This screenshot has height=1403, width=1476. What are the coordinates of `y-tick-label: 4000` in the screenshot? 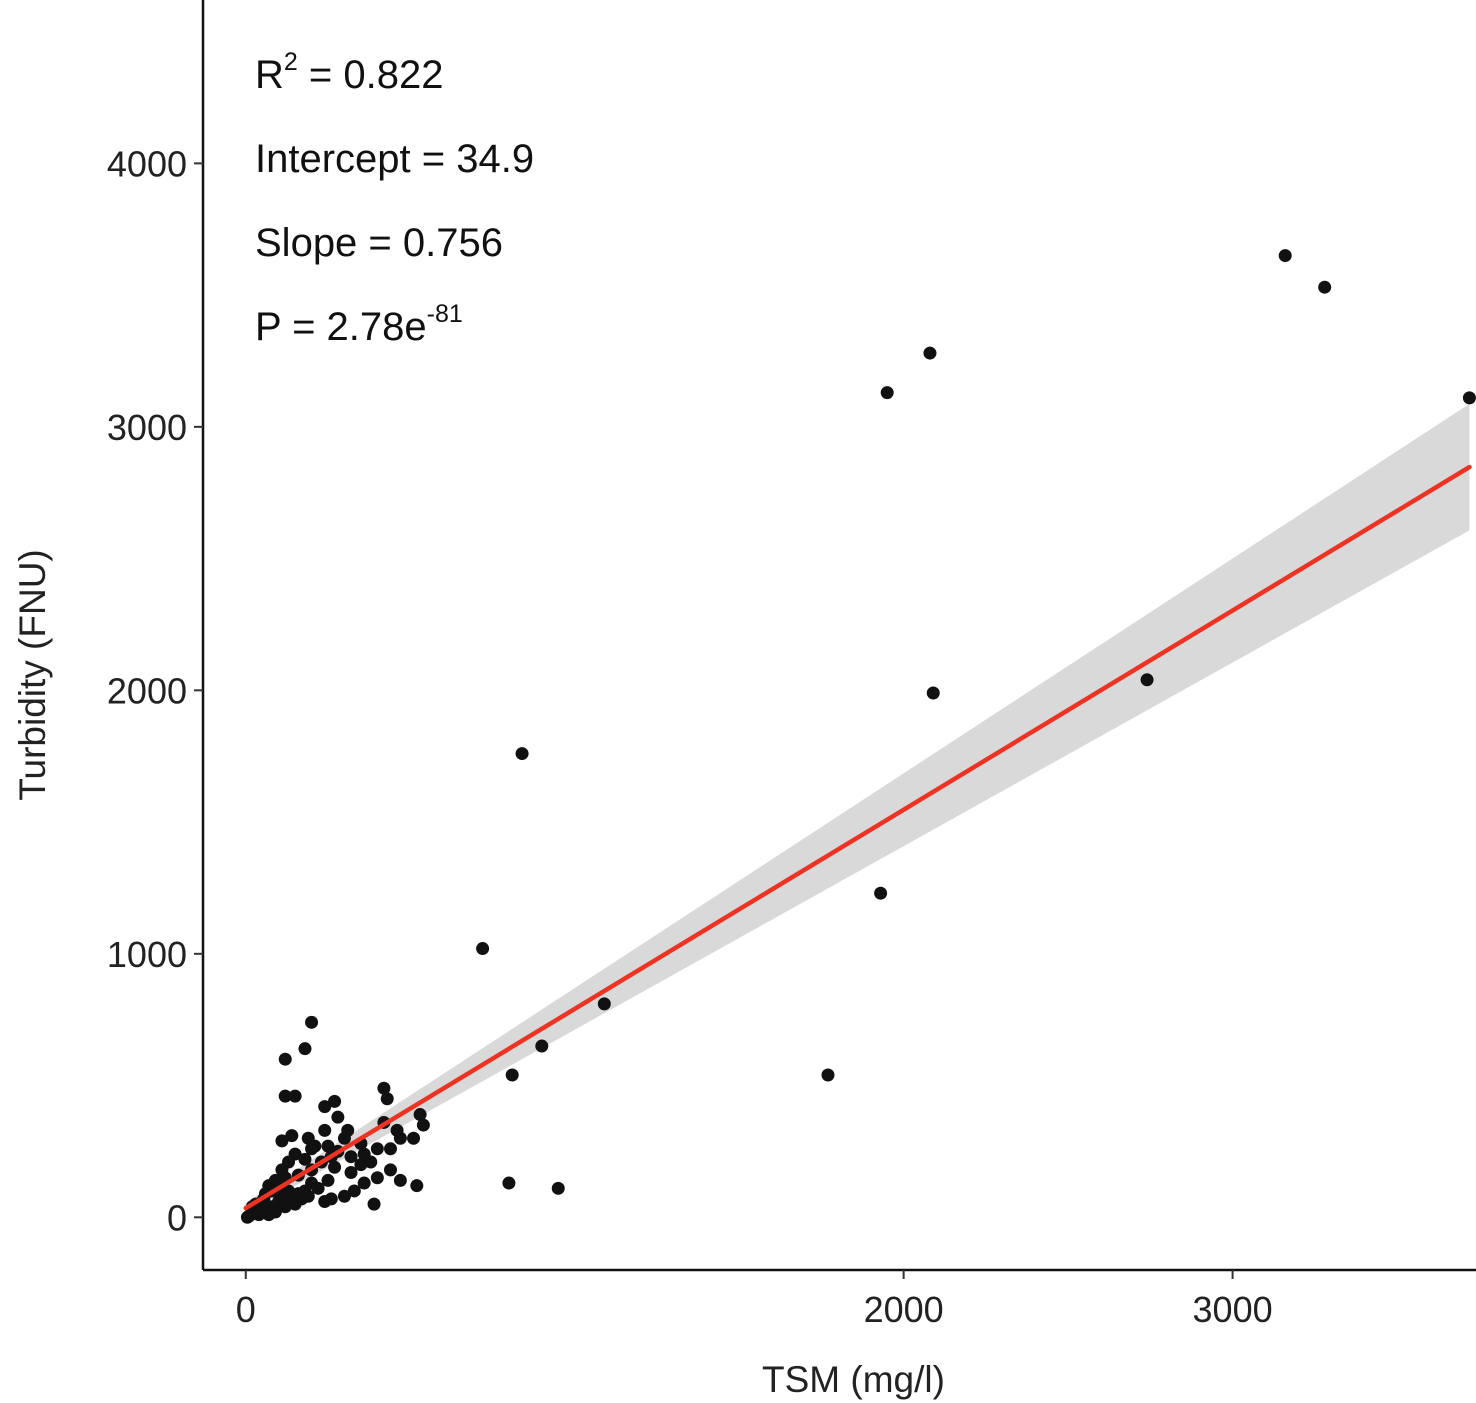 It's located at (147, 163).